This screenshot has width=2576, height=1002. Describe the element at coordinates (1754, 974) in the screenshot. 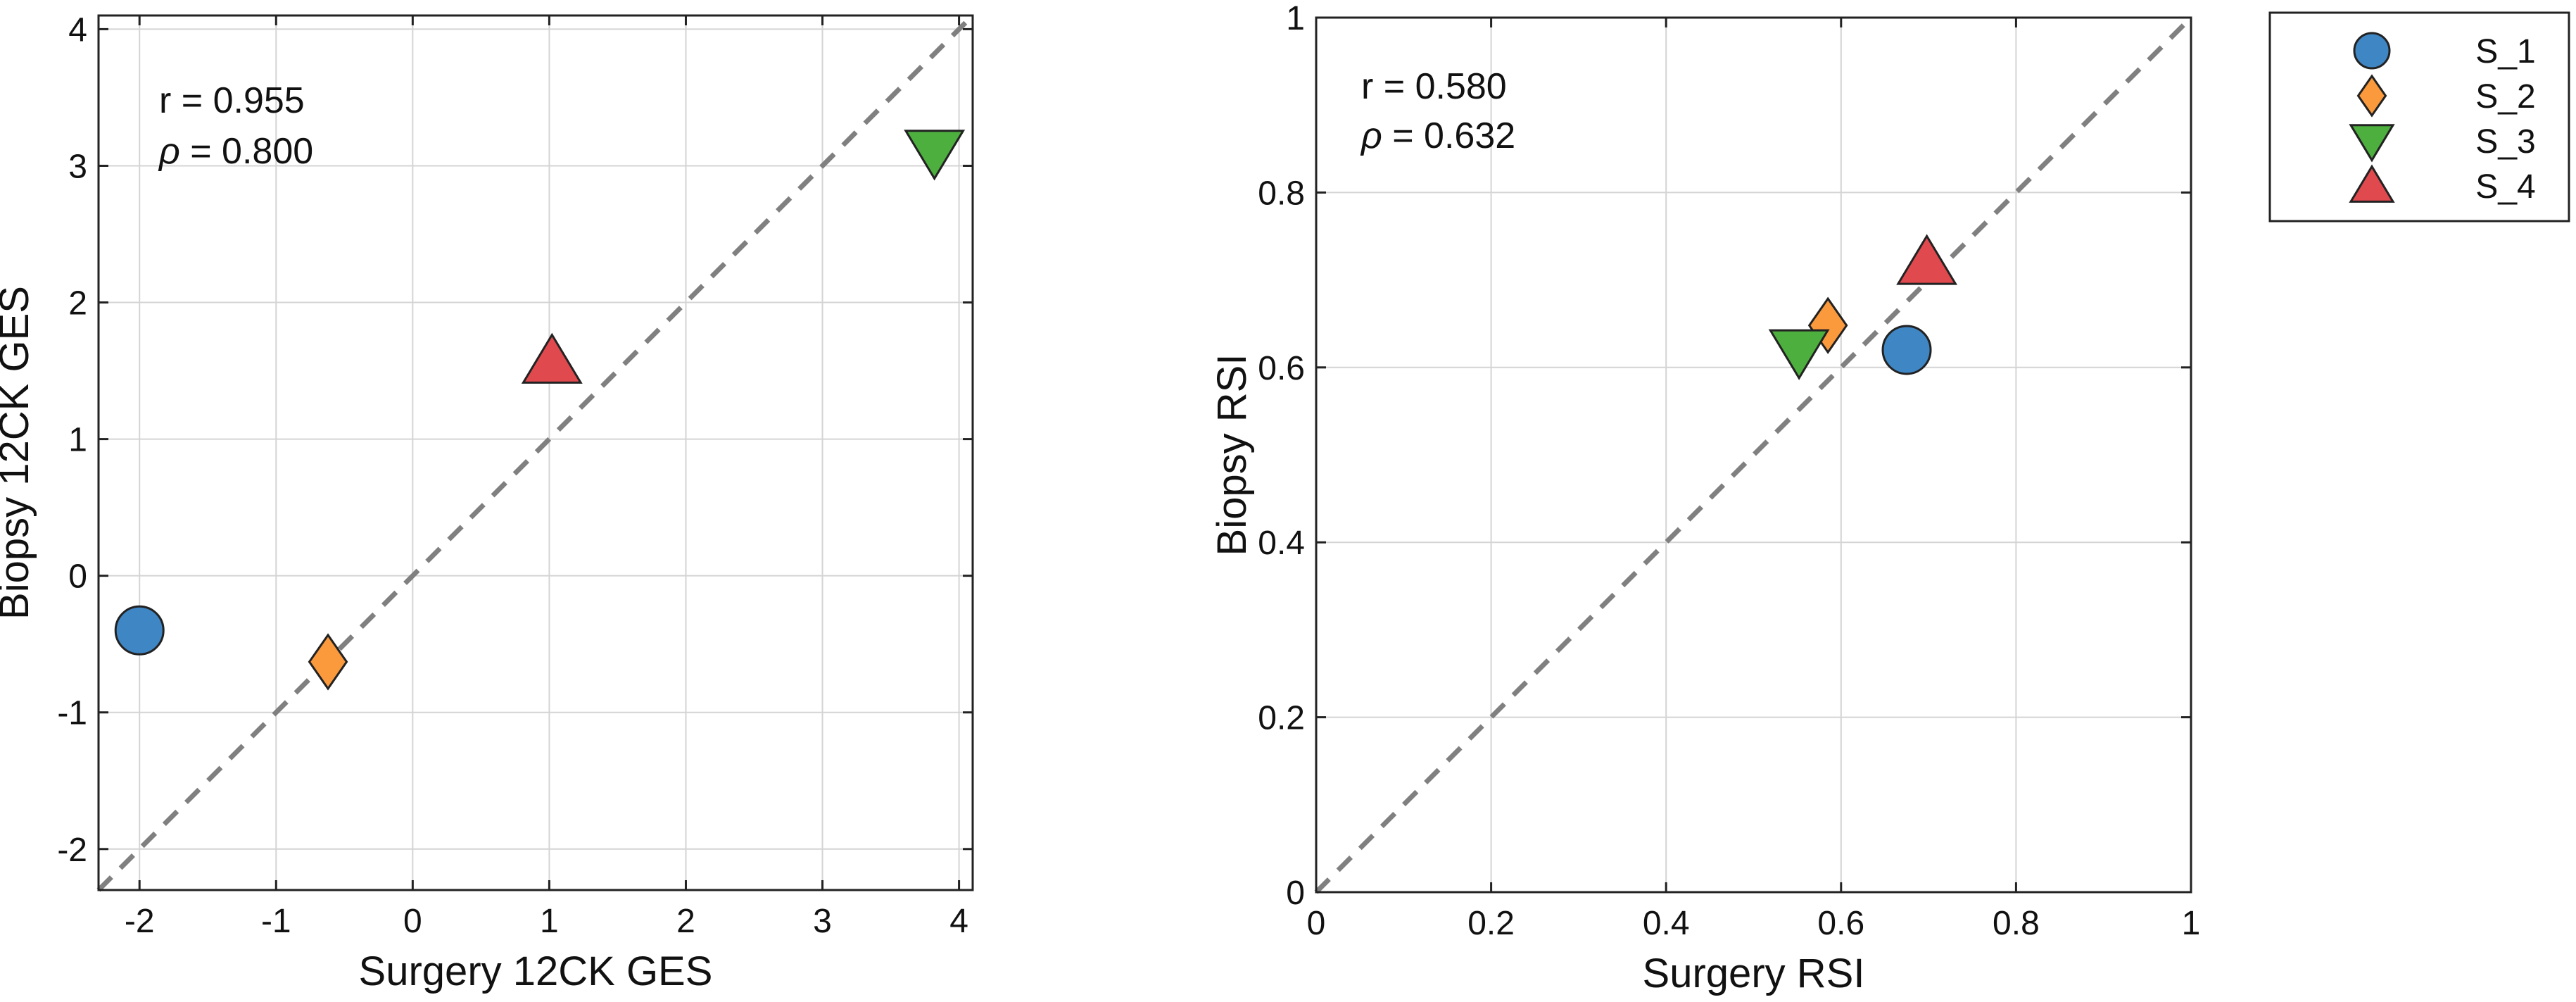

I see `x-axis-label: Surgery RSI` at that location.